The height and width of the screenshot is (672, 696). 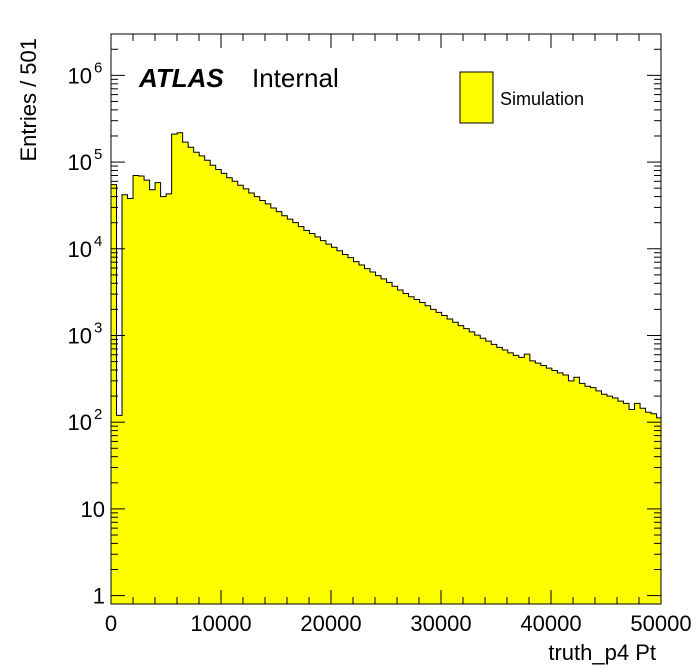 I want to click on x-tick-label: 50000, so click(x=660, y=623).